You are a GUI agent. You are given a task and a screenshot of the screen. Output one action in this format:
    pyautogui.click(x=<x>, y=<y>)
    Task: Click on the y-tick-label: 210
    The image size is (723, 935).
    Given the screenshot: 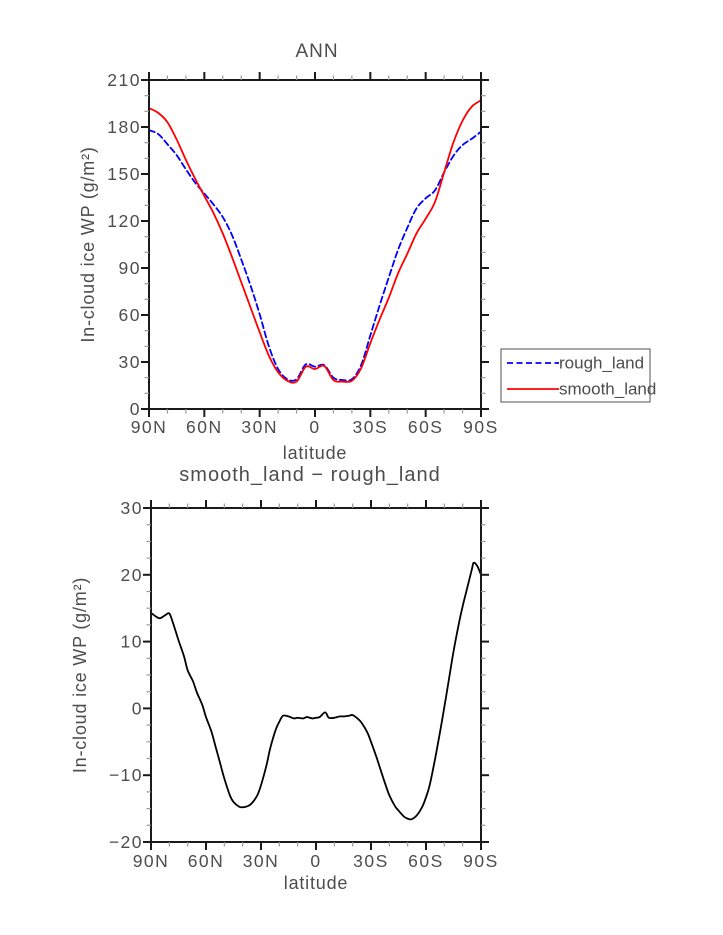 What is the action you would take?
    pyautogui.click(x=124, y=80)
    